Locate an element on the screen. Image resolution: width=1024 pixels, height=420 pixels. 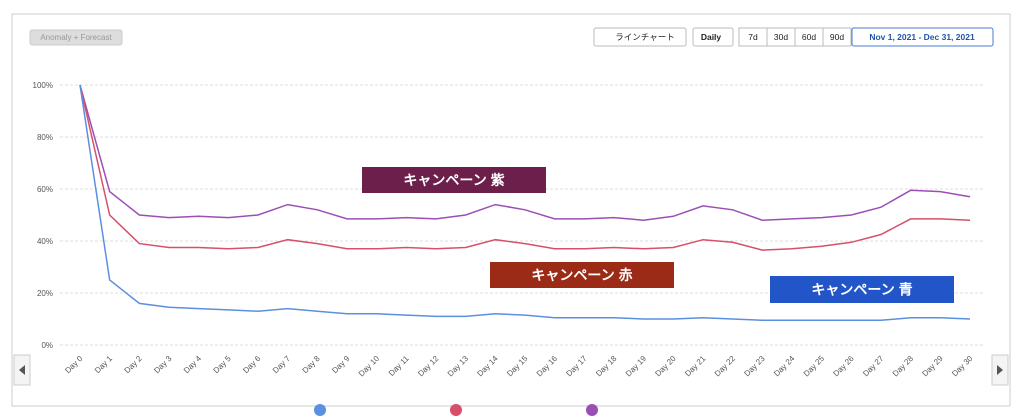
series-label: キャンペーン 赤 is located at coordinates (581, 275).